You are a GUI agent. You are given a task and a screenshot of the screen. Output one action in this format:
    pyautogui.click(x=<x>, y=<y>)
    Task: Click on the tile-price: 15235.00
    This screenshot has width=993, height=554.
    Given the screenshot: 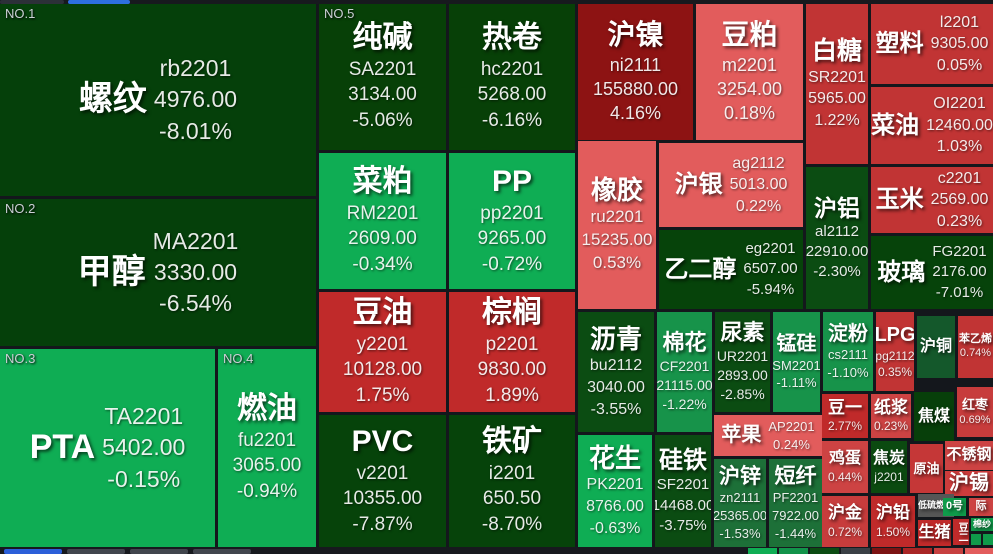 What is the action you would take?
    pyautogui.click(x=617, y=240)
    